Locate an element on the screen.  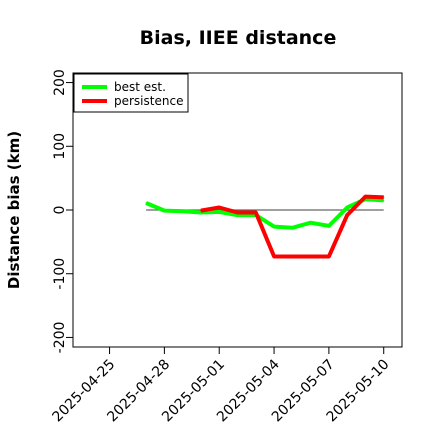
legend-box is located at coordinates (131, 93).